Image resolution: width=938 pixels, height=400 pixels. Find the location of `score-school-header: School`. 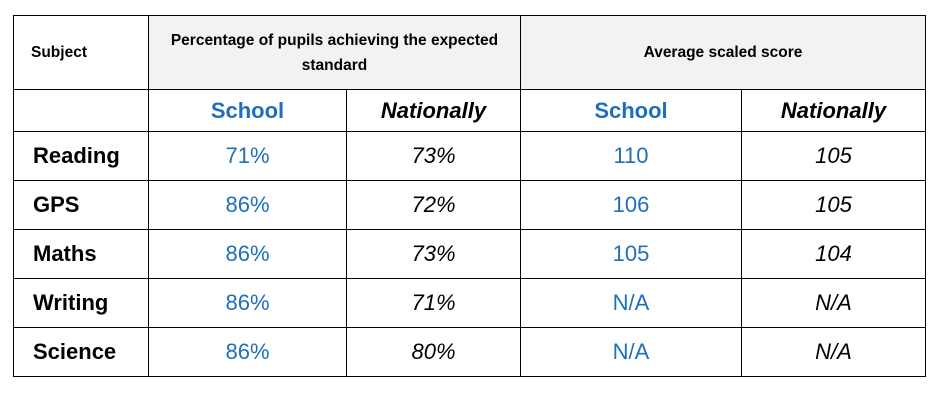

score-school-header: School is located at coordinates (631, 110).